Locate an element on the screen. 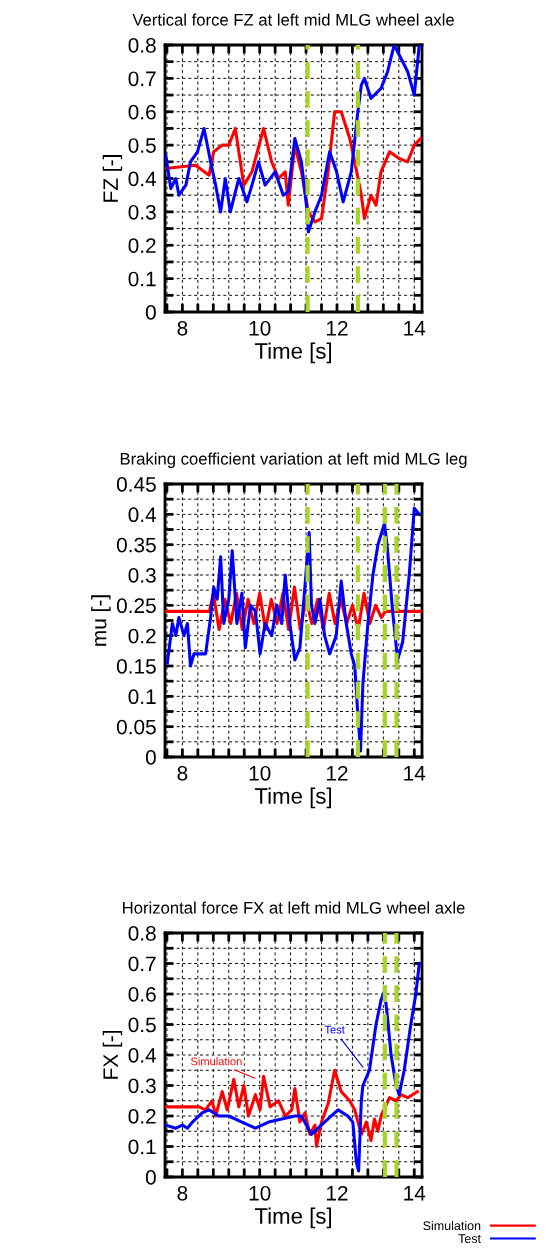 The width and height of the screenshot is (549, 1258). chart-title: Vertical force FZ at left mid MLG wheel axle is located at coordinates (293, 19).